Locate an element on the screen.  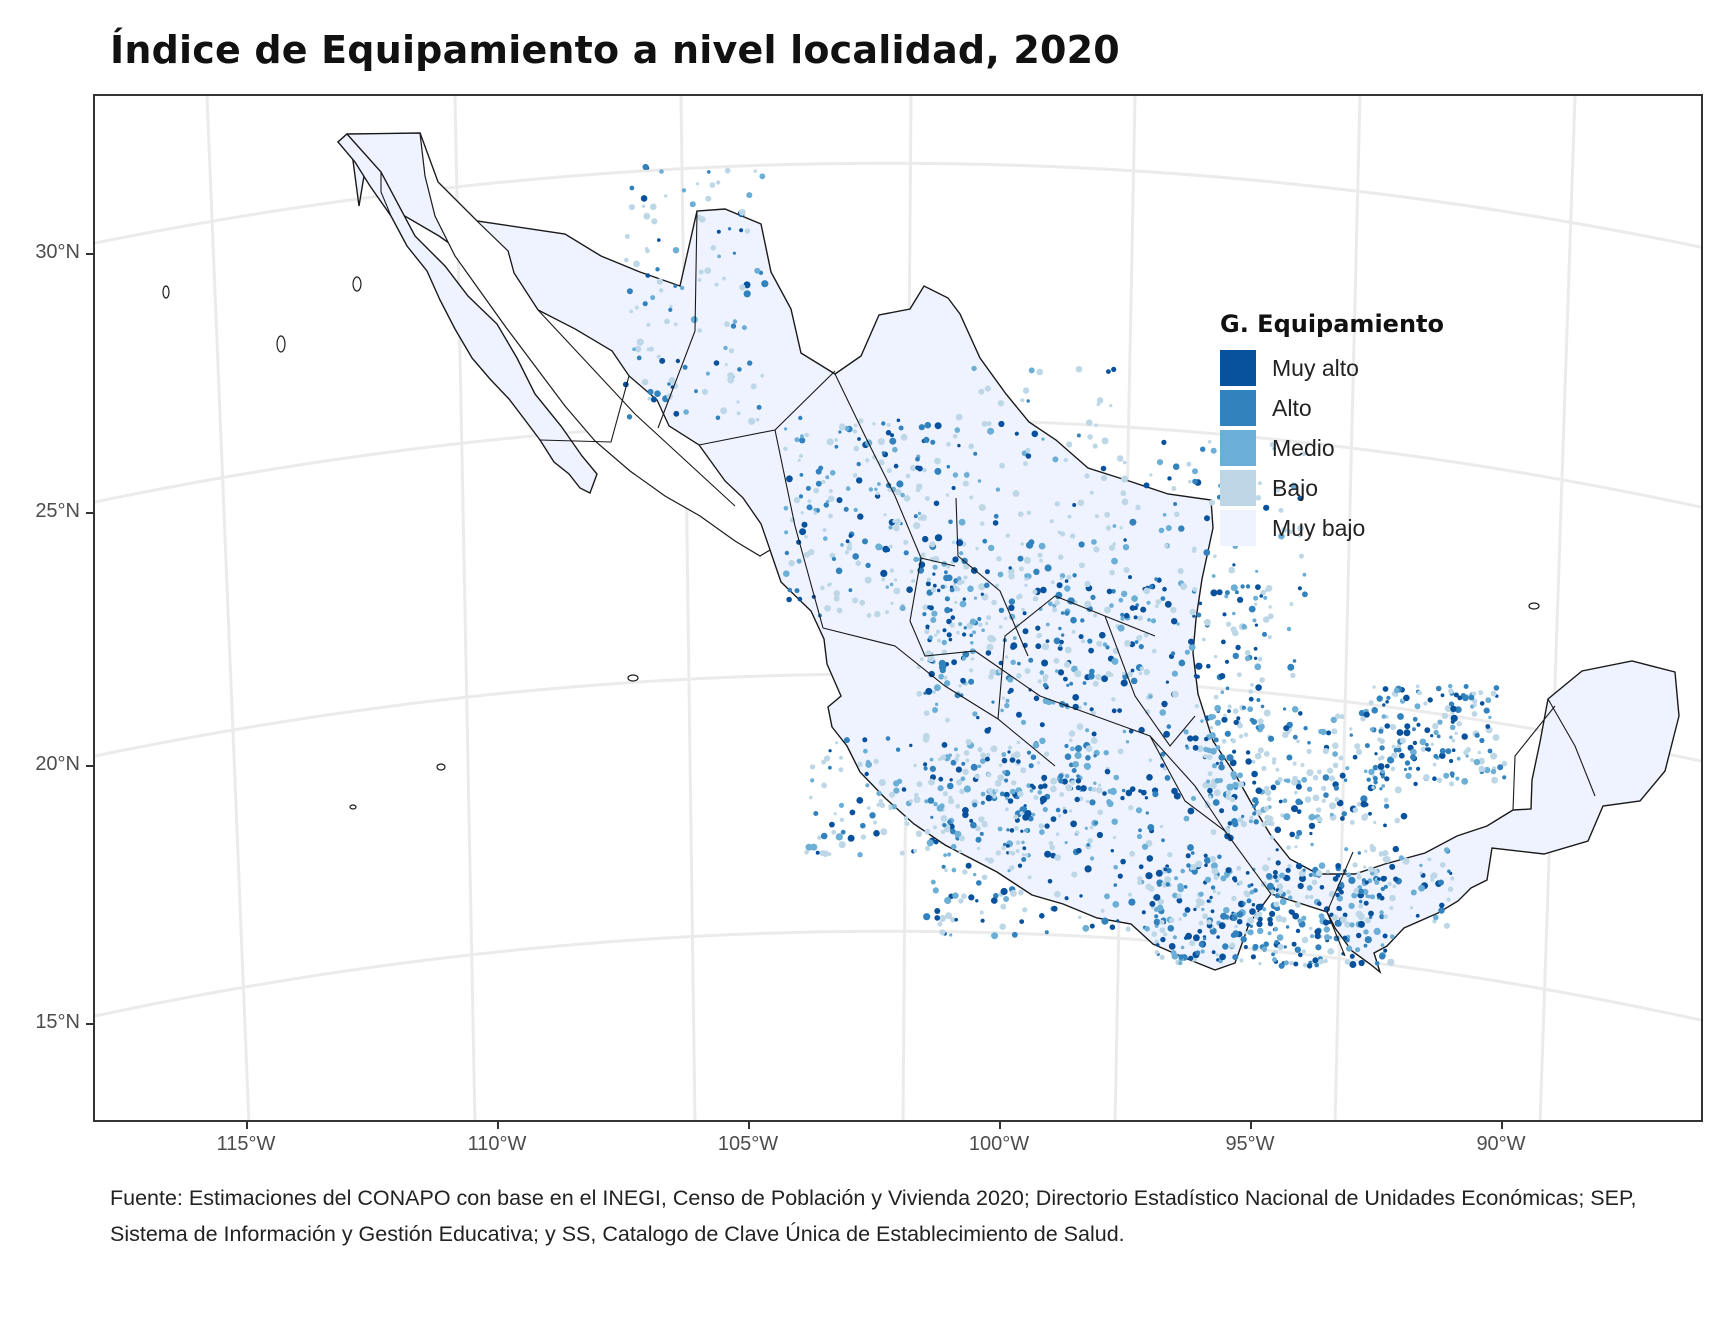
legend-item-medio: Medio is located at coordinates (1332, 448).